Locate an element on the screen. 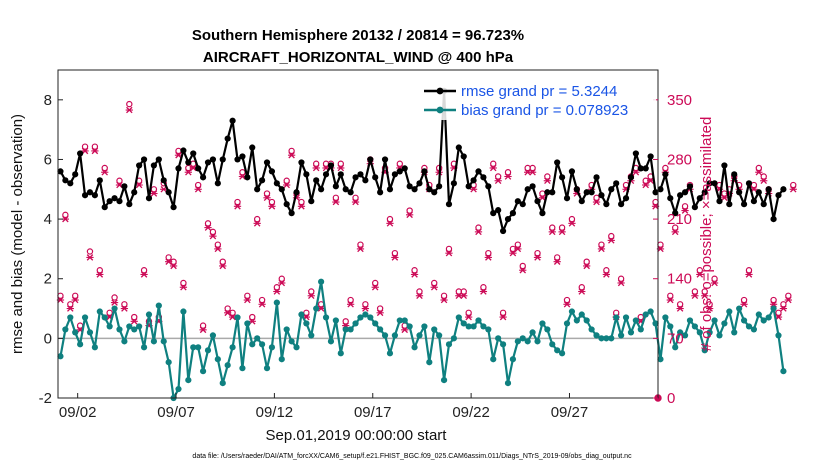  y-axis-label-right: # of obs: o=possible; ×=assimilated is located at coordinates (706, 234).